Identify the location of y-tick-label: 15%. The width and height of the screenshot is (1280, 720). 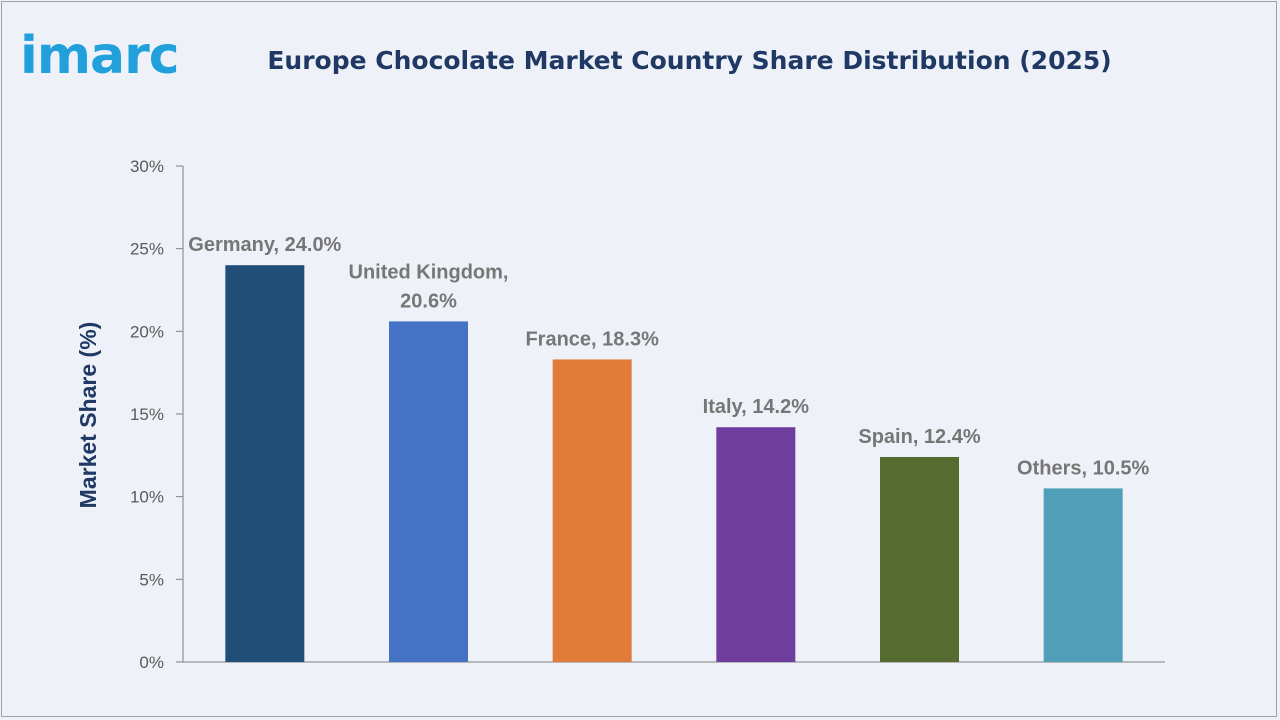
(147, 414).